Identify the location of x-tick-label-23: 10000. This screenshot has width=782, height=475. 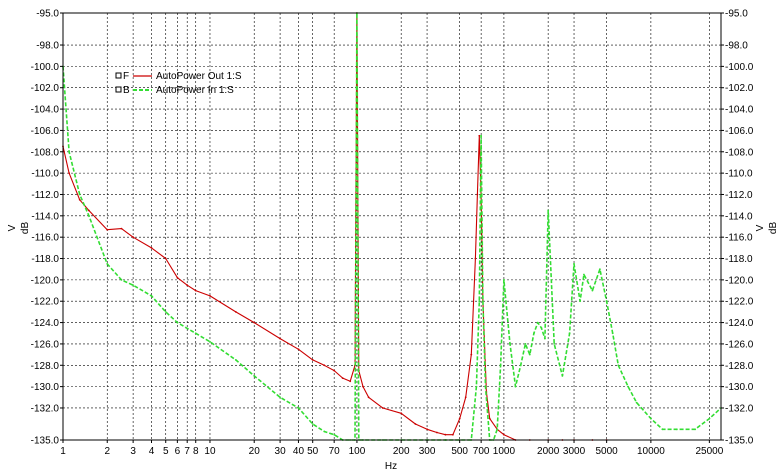
(651, 451).